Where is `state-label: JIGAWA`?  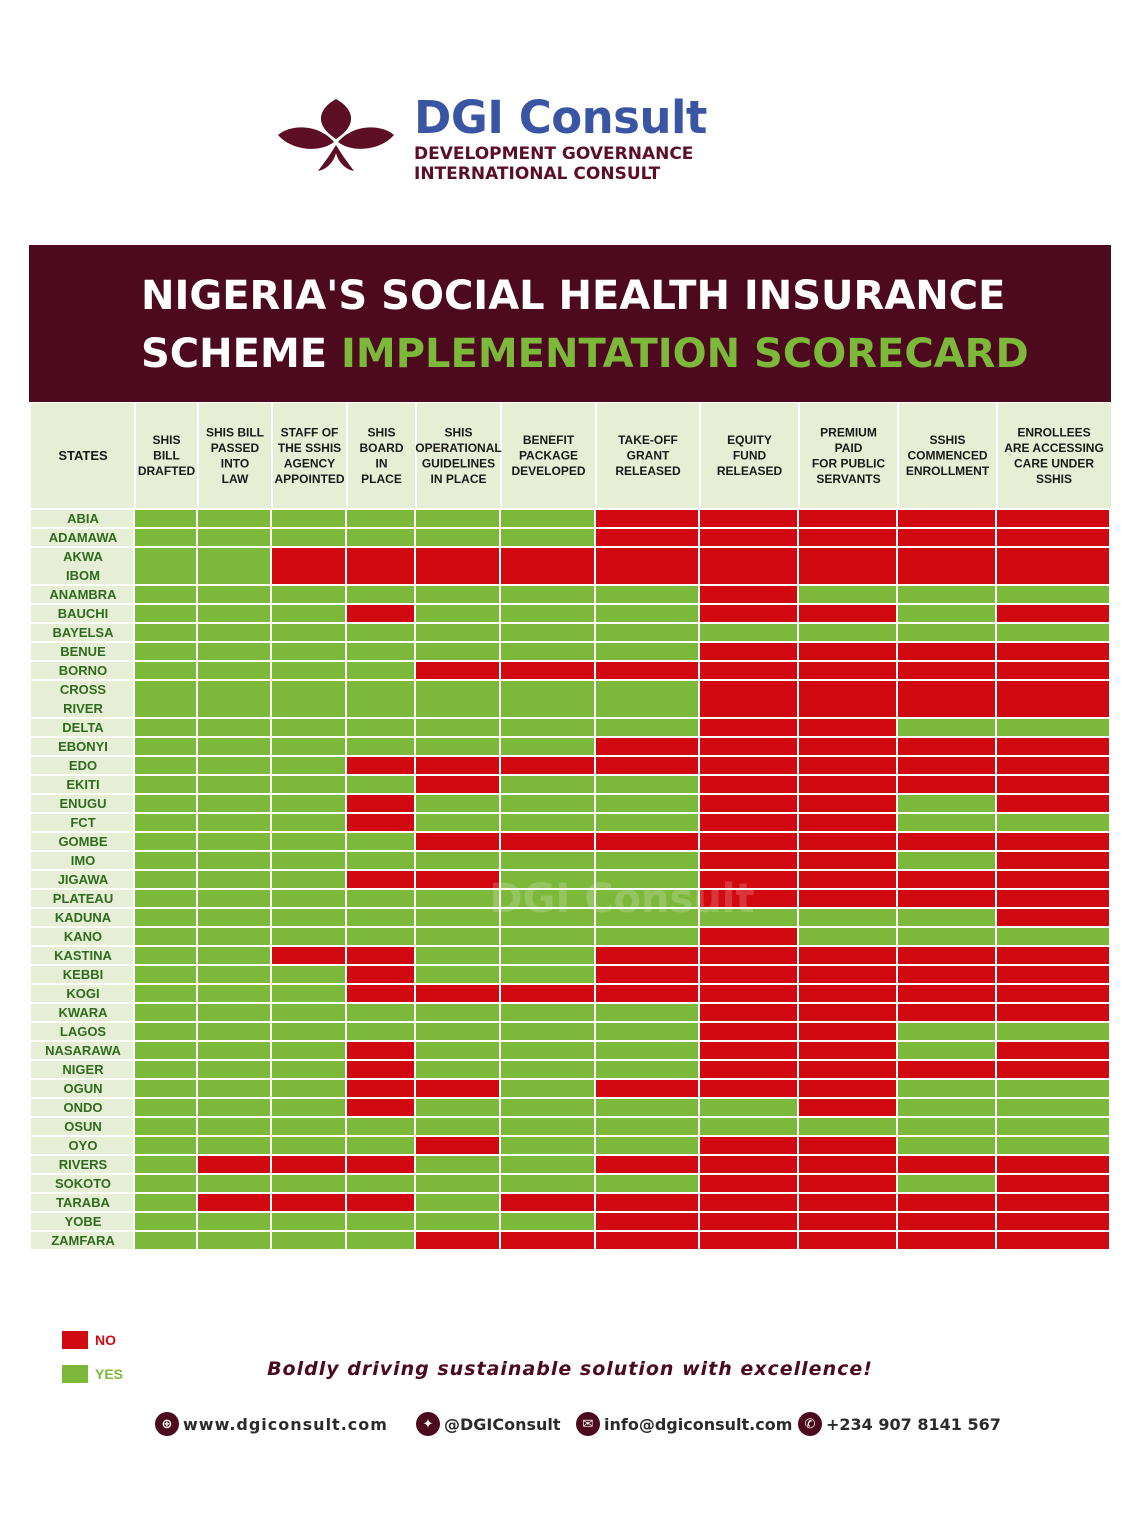 state-label: JIGAWA is located at coordinates (83, 879).